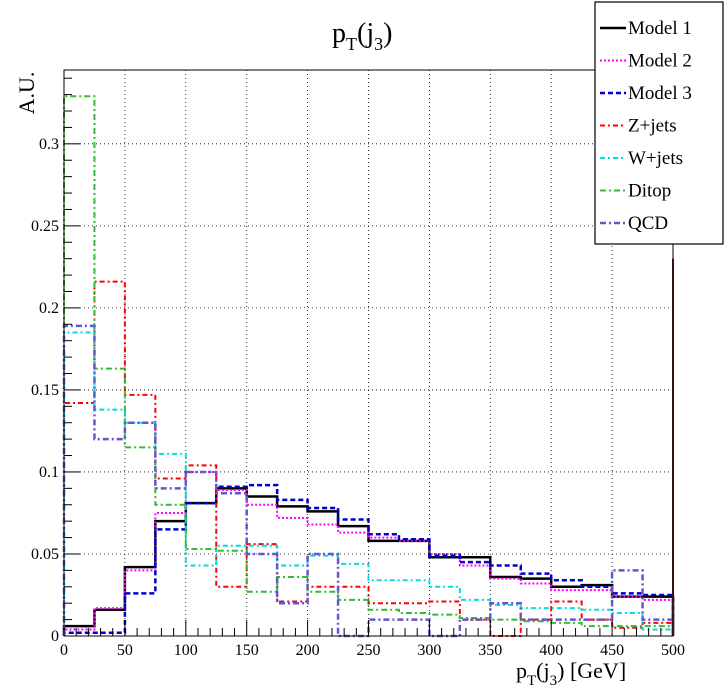 The height and width of the screenshot is (694, 725). Describe the element at coordinates (652, 126) in the screenshot. I see `legend-entry-label: Z+jets` at that location.